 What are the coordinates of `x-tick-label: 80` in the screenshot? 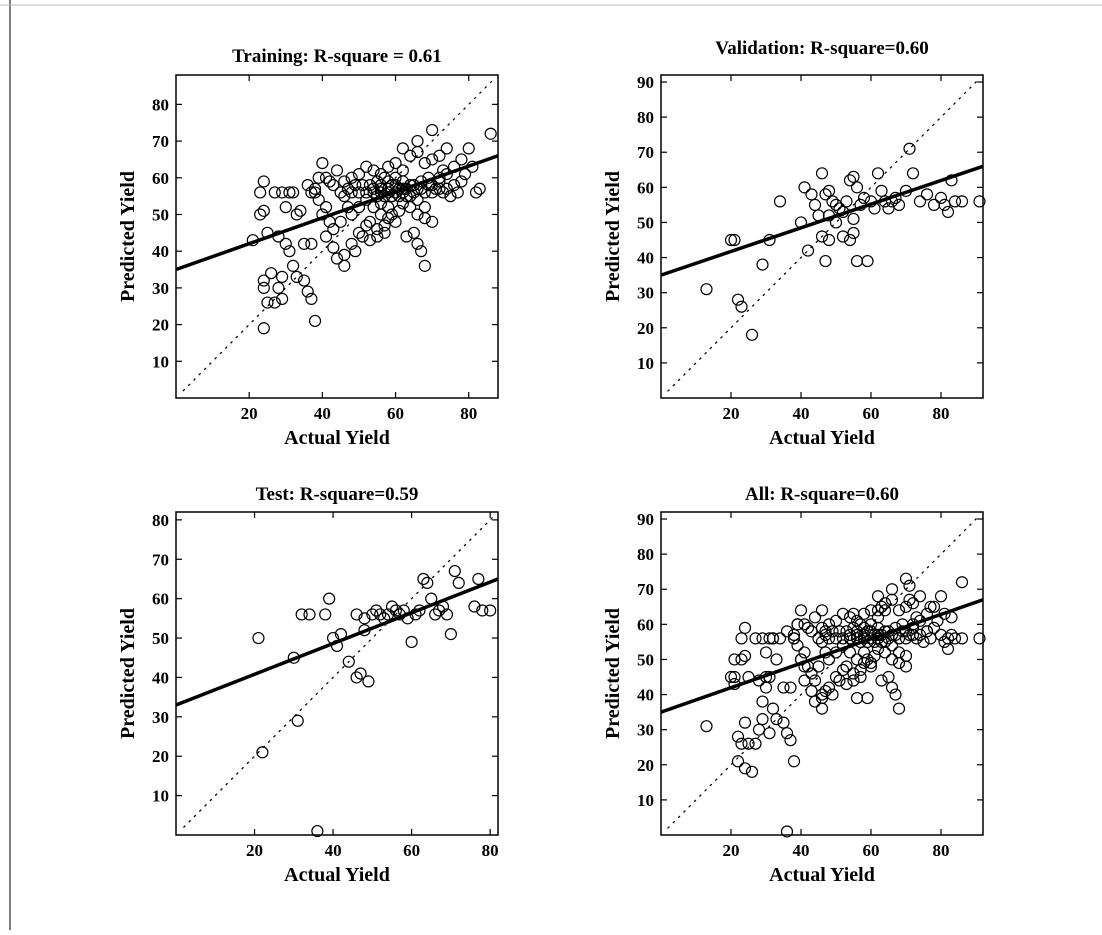 It's located at (941, 850).